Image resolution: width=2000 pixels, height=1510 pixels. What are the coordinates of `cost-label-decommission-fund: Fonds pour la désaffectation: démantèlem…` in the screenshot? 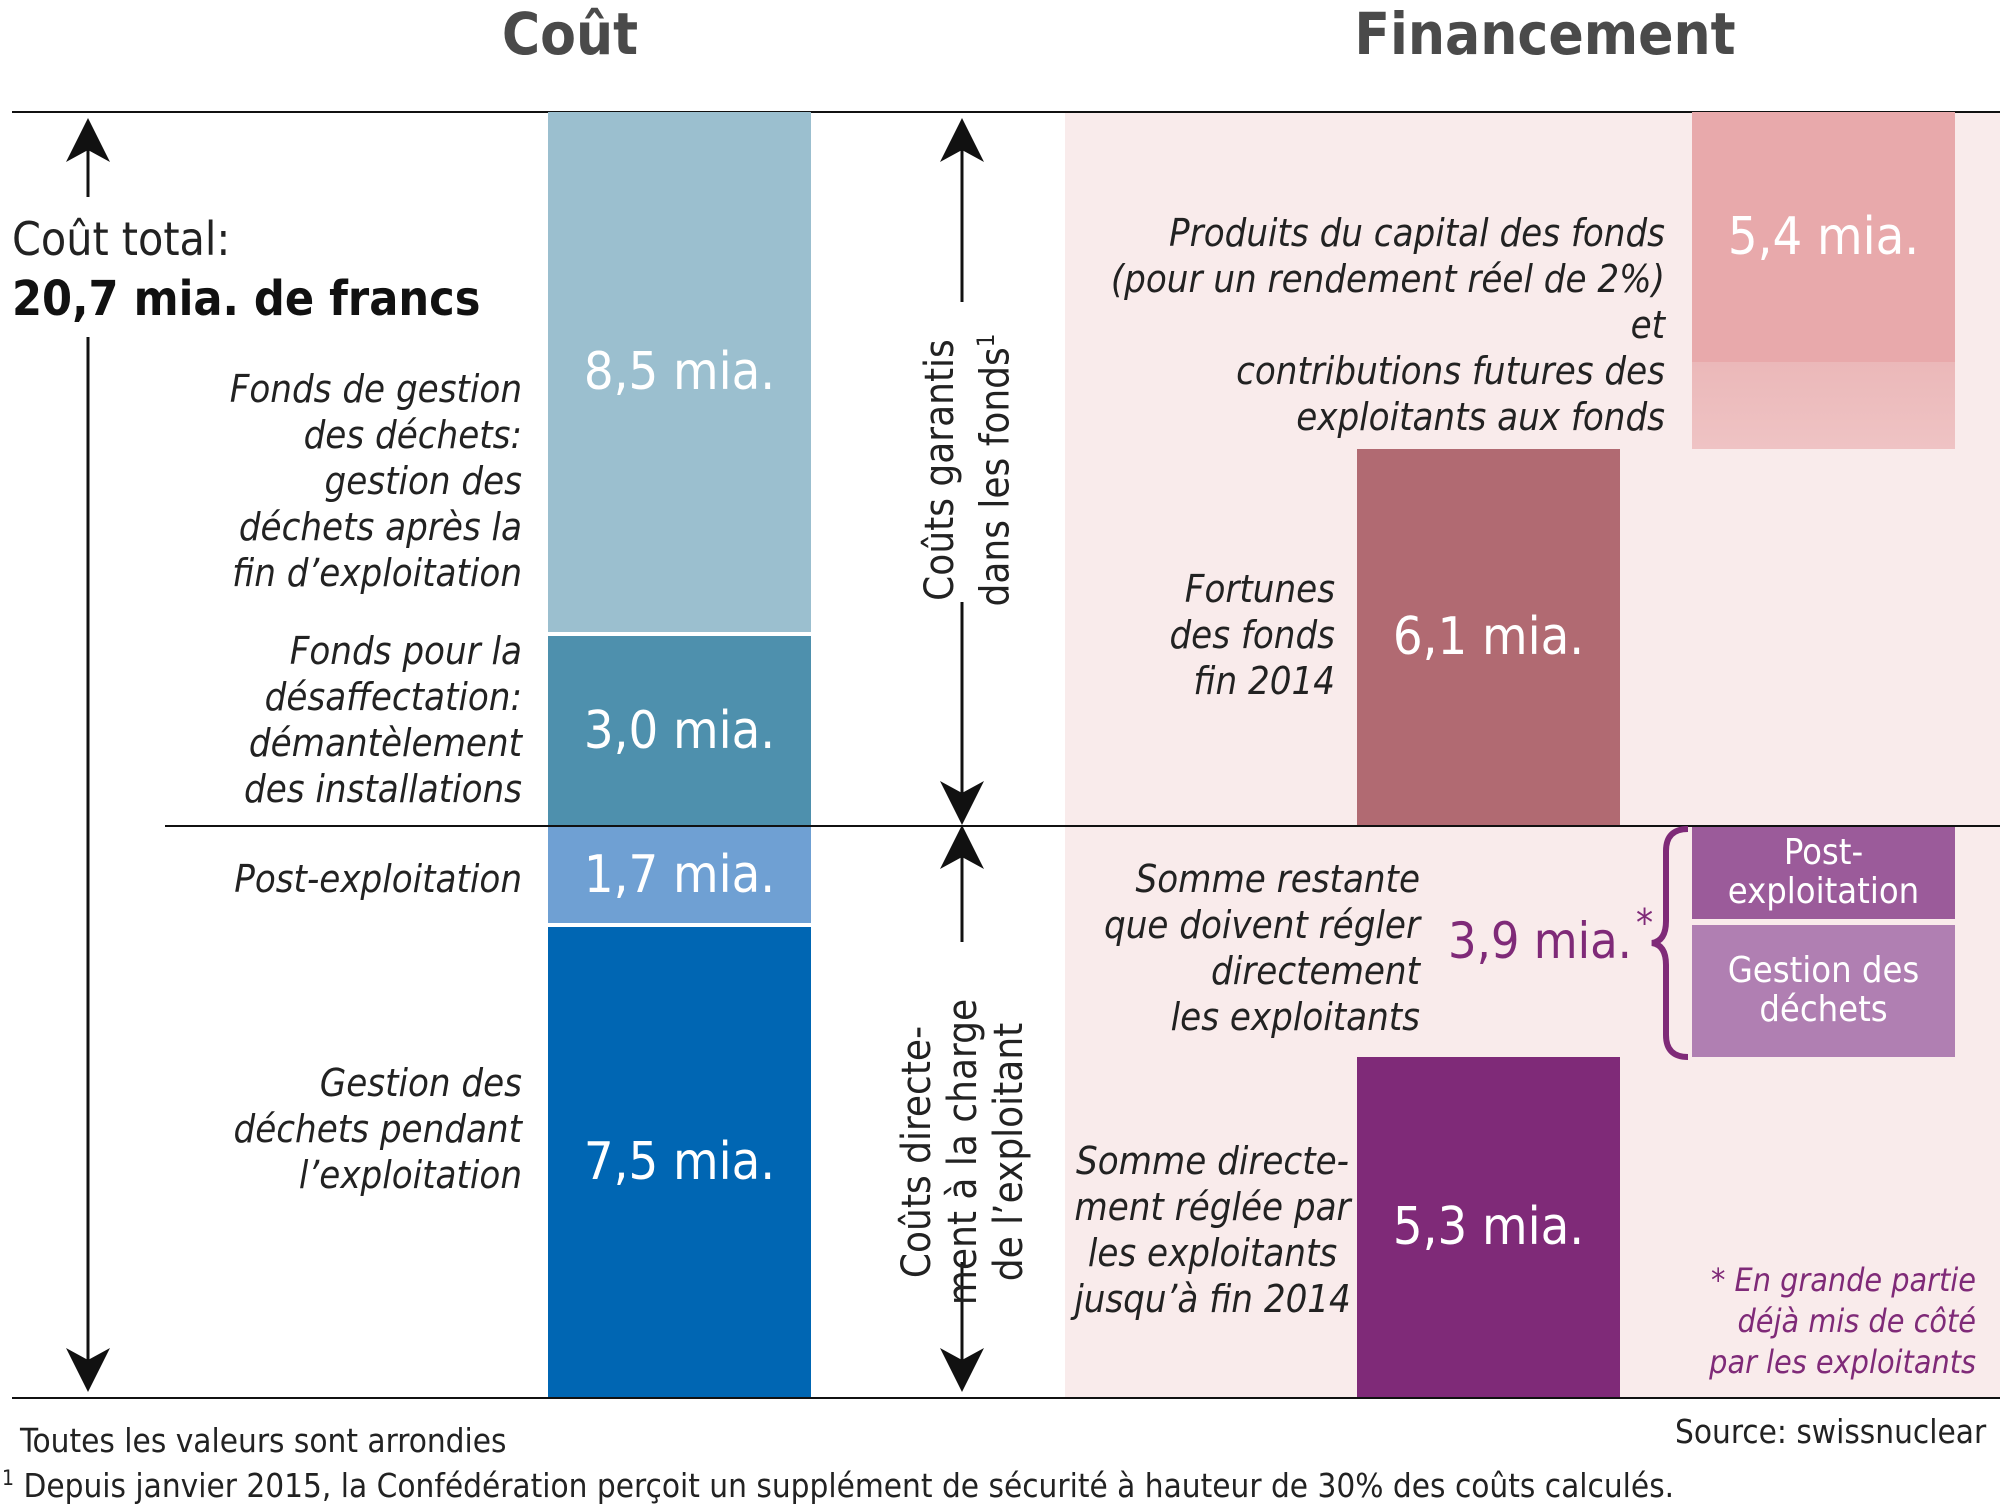 It's located at (383, 720).